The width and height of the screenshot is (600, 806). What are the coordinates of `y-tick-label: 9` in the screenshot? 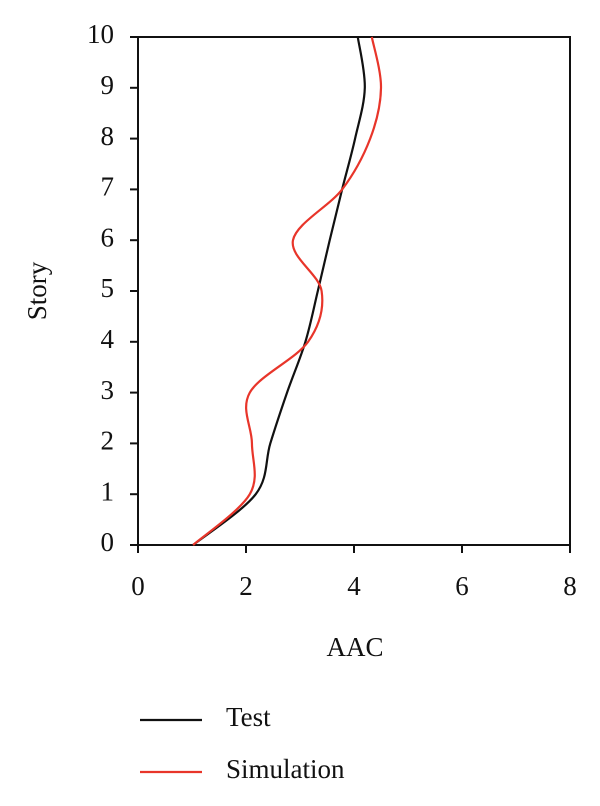 It's located at (108, 85).